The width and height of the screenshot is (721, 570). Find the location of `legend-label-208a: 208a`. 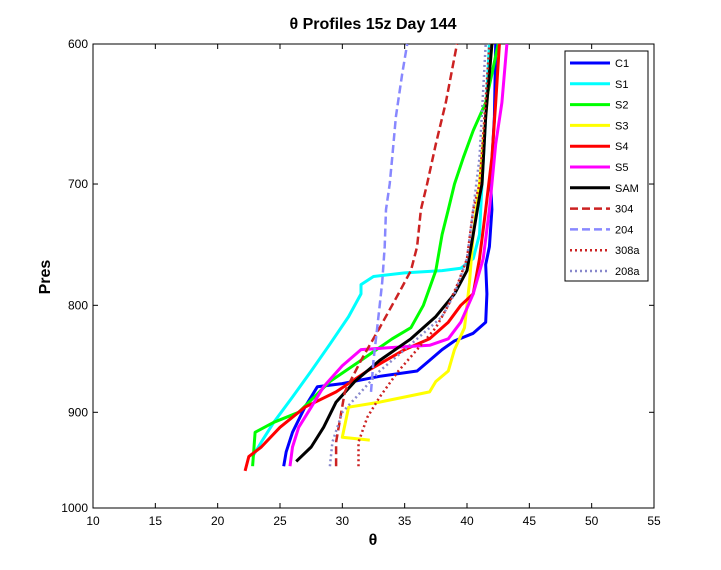

legend-label-208a: 208a is located at coordinates (627, 272).